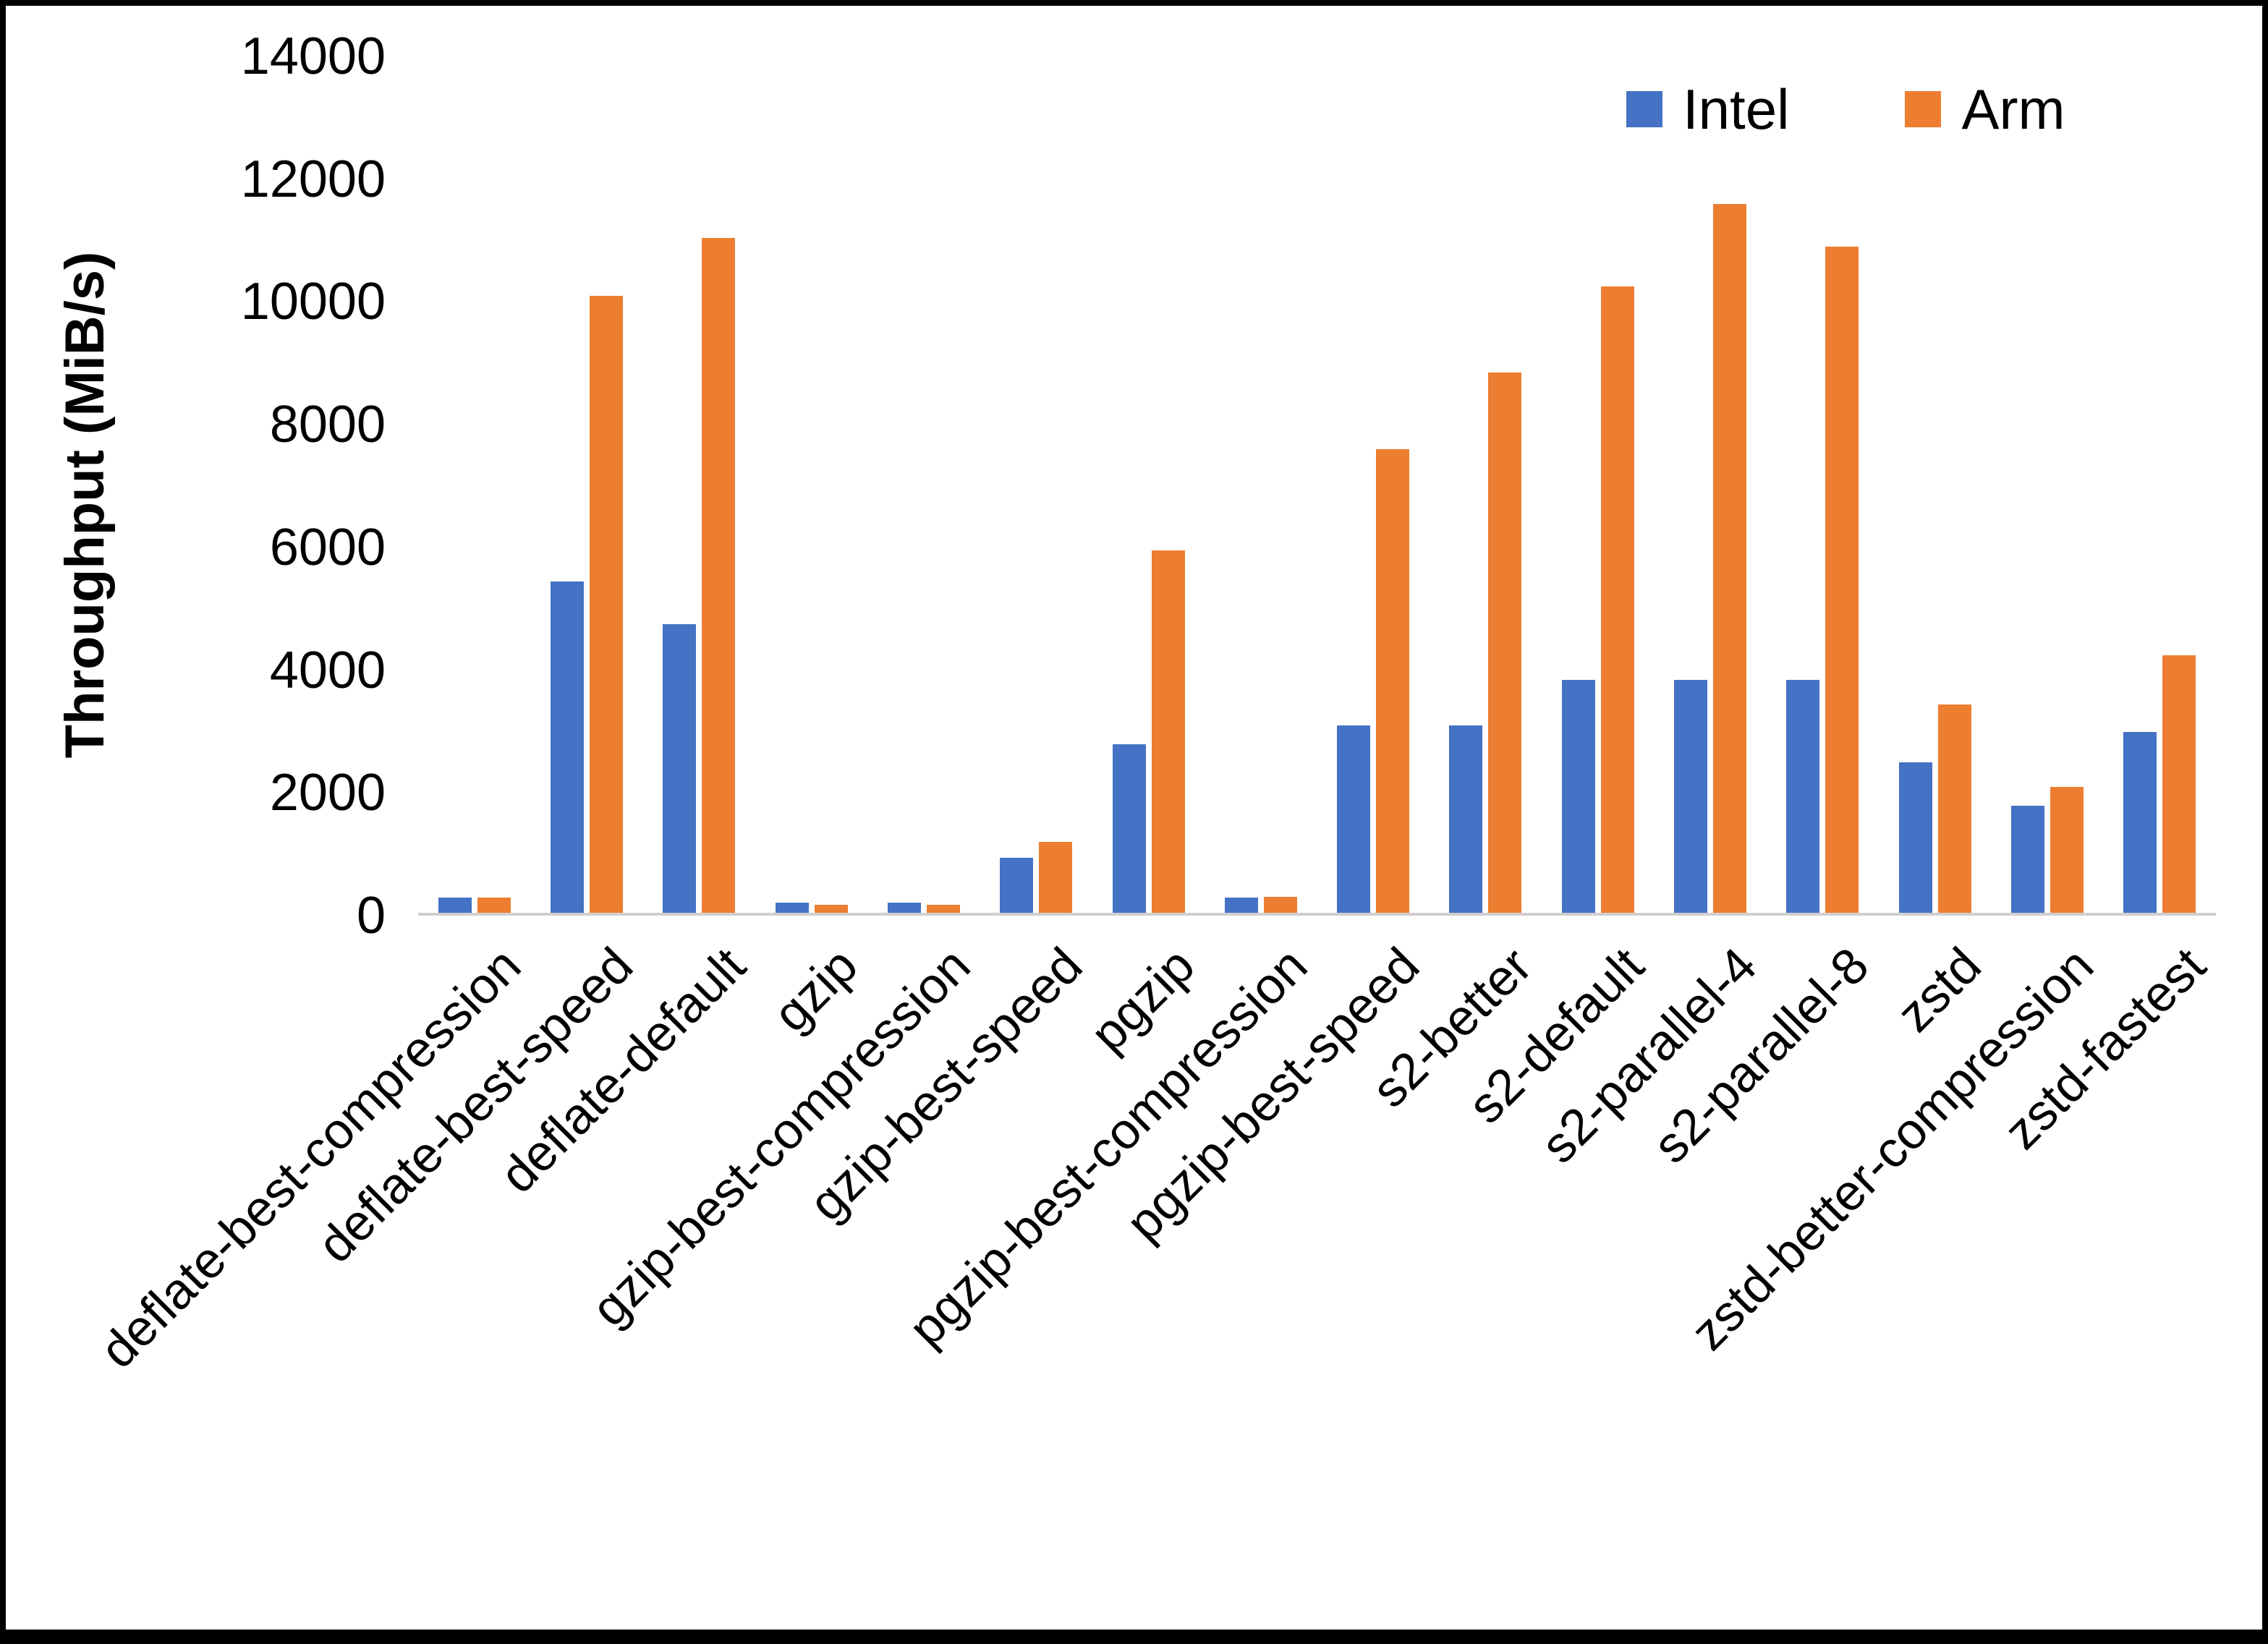 This screenshot has width=2268, height=1644. What do you see at coordinates (1354, 819) in the screenshot?
I see `bar-intel-pgzip-best-speed` at bounding box center [1354, 819].